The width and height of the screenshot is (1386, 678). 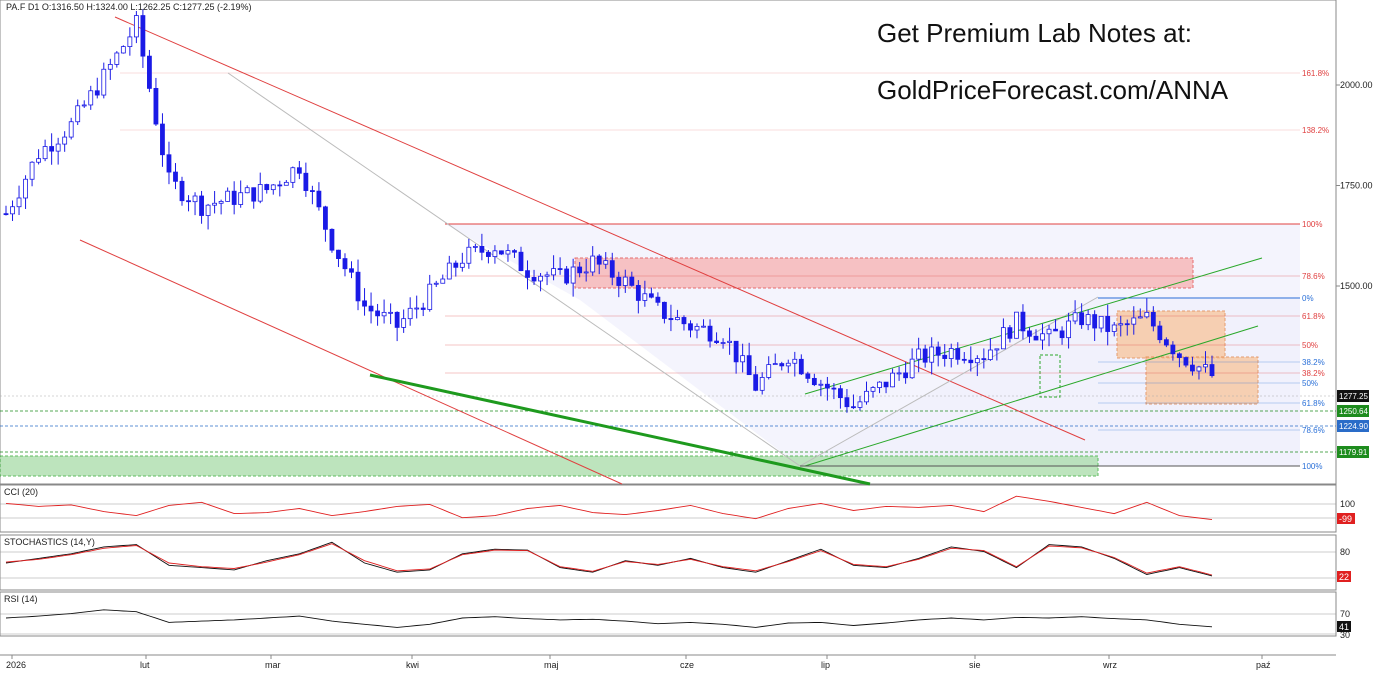 I want to click on cci-tick: 100, so click(x=1347, y=504).